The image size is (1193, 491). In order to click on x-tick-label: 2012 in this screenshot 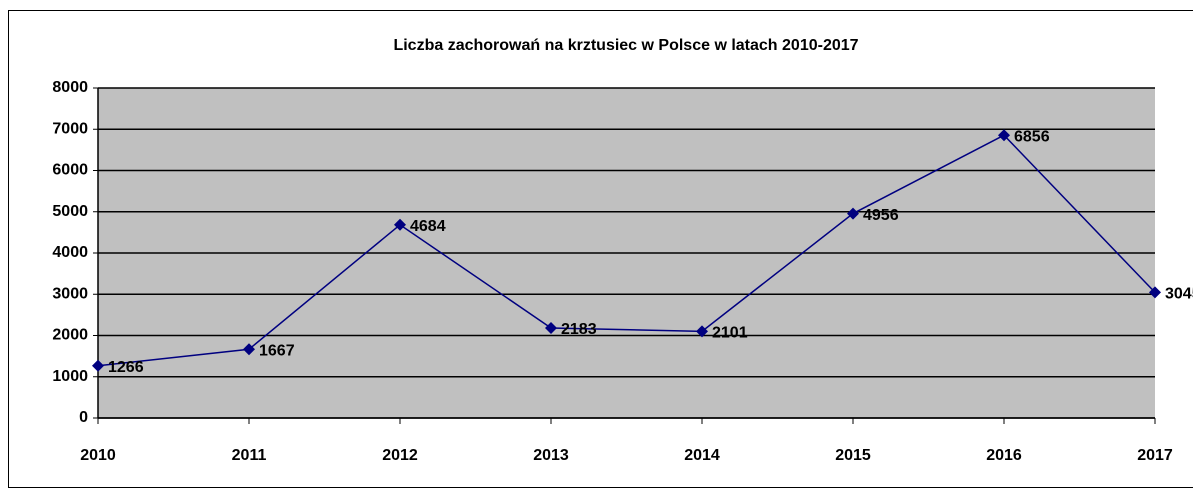, I will do `click(400, 455)`.